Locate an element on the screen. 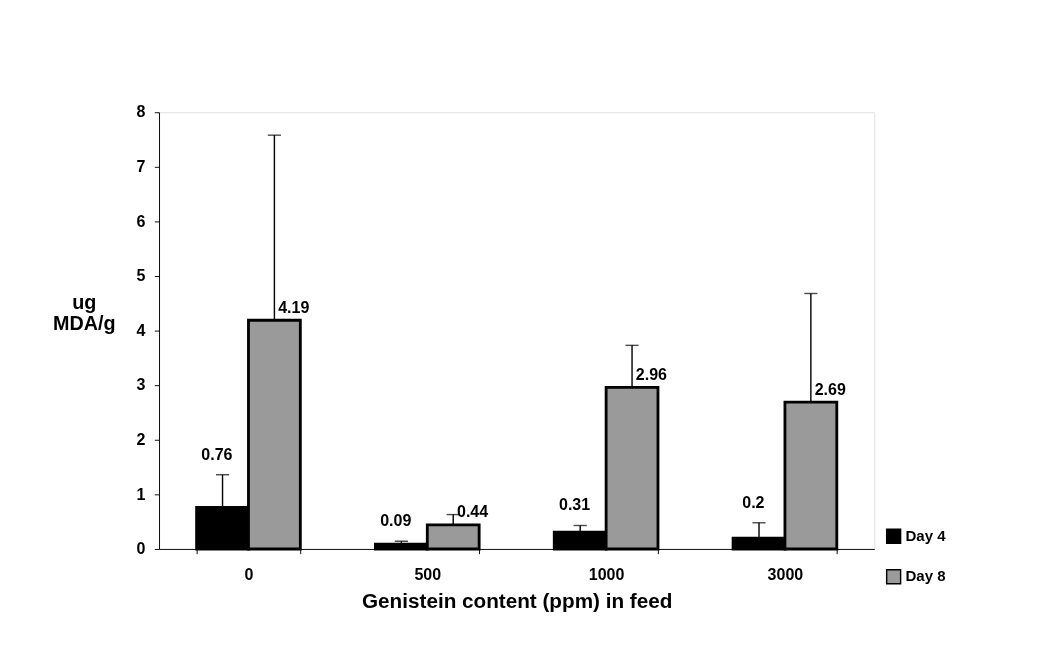  x-tick-label: 1000 is located at coordinates (606, 574).